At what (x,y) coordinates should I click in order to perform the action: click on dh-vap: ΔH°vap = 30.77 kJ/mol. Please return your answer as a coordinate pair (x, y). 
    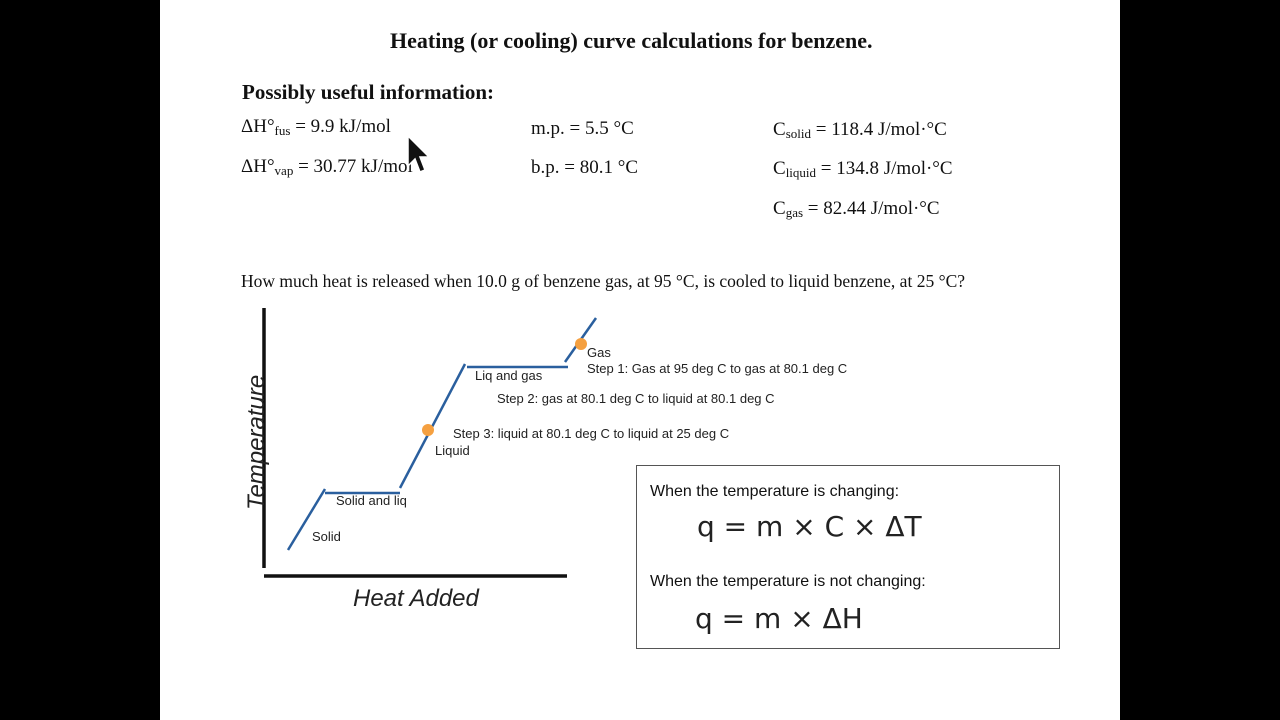
    Looking at the image, I should click on (327, 167).